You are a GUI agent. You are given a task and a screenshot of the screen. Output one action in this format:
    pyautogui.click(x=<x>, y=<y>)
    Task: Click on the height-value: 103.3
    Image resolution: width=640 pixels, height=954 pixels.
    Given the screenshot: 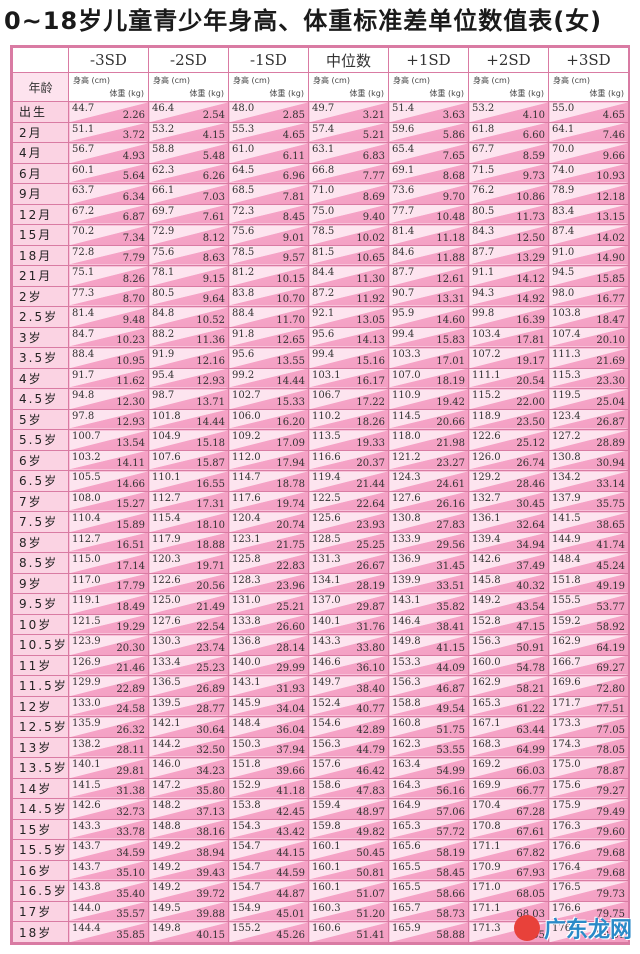 What is the action you would take?
    pyautogui.click(x=406, y=354)
    